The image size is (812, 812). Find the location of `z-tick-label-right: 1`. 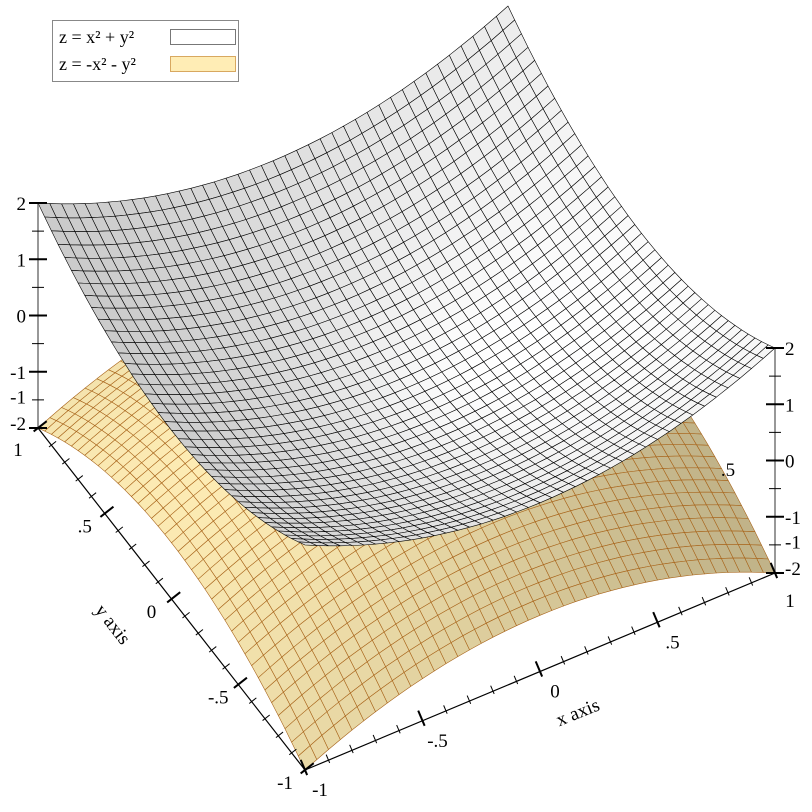

z-tick-label-right: 1 is located at coordinates (790, 405).